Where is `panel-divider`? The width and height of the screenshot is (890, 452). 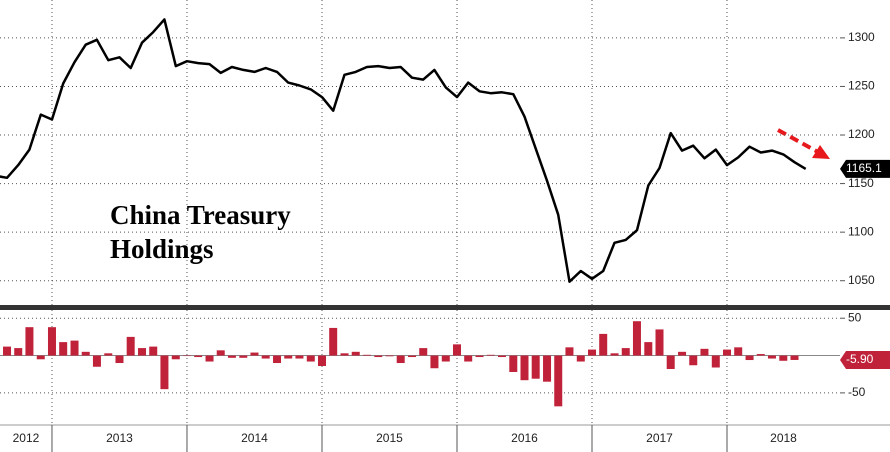 panel-divider is located at coordinates (445, 307).